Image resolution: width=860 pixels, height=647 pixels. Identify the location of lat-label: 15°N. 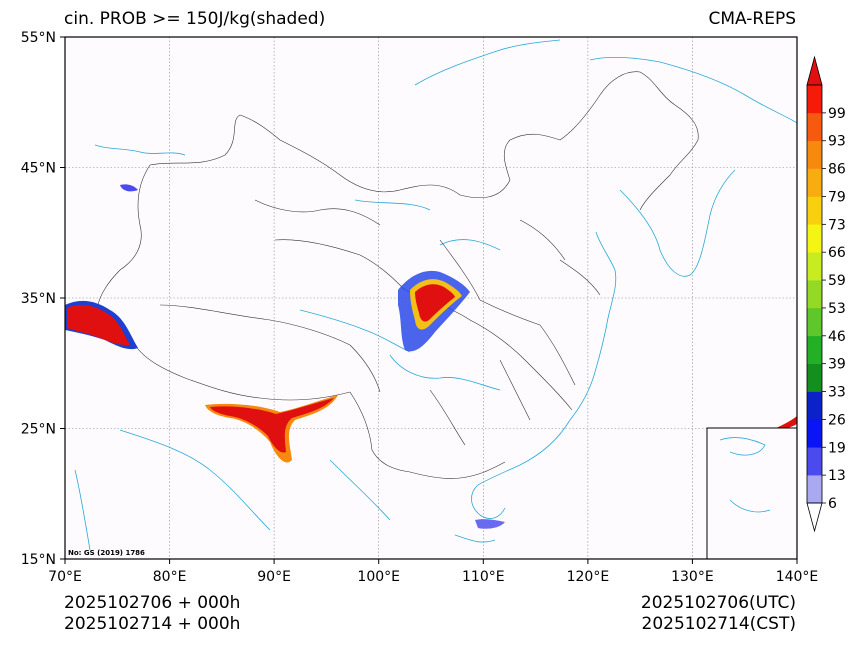
(38, 560).